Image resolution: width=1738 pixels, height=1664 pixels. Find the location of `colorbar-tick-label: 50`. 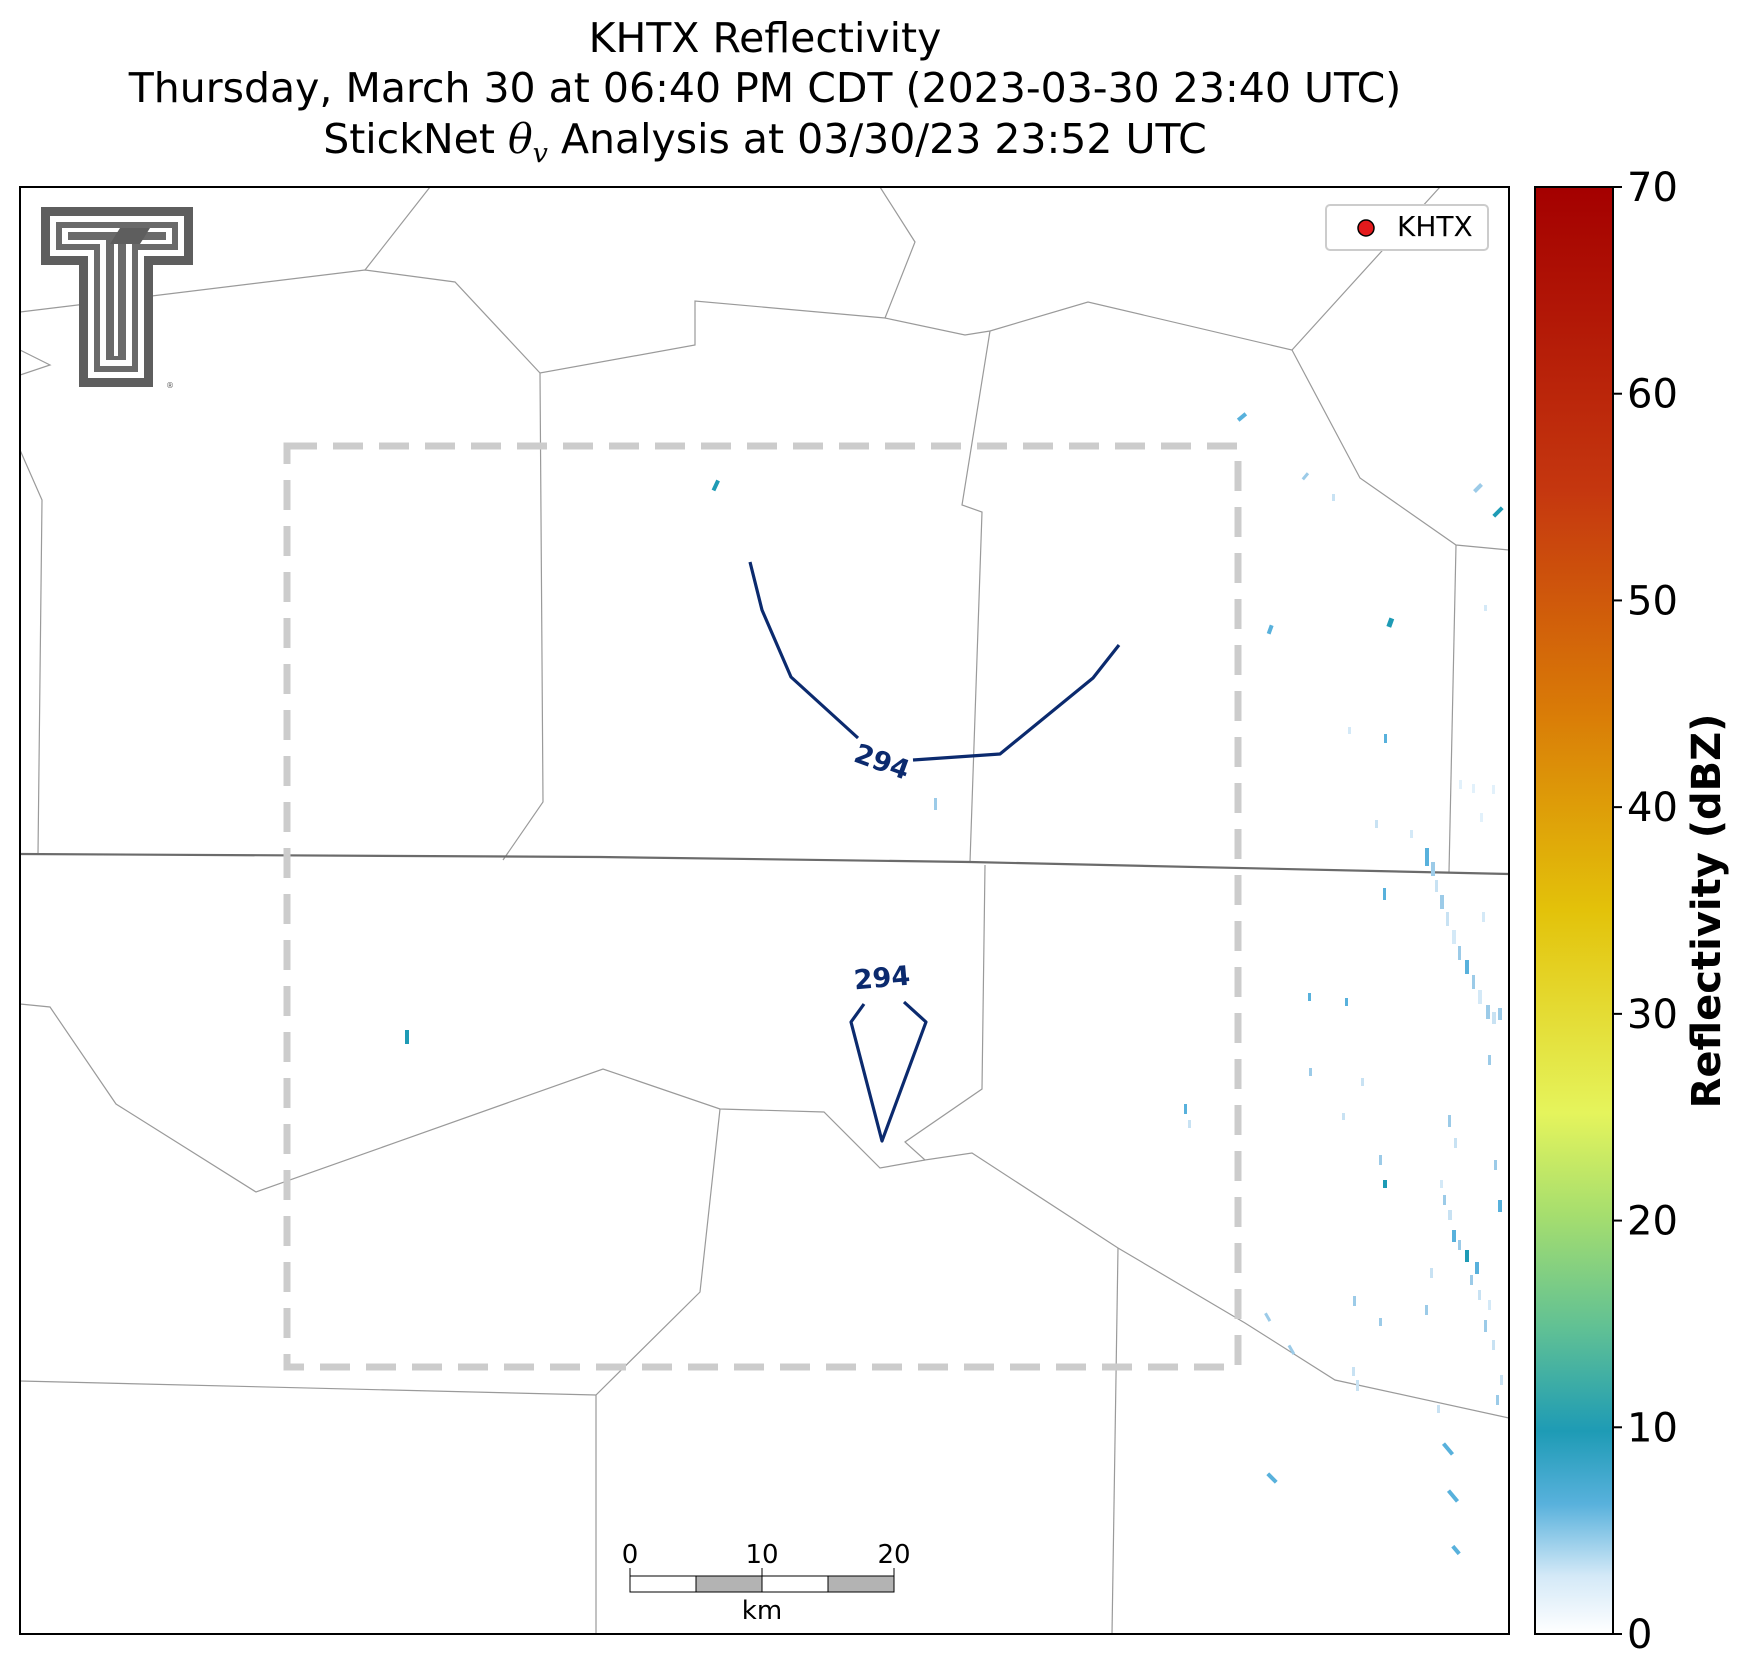

colorbar-tick-label: 50 is located at coordinates (1652, 601).